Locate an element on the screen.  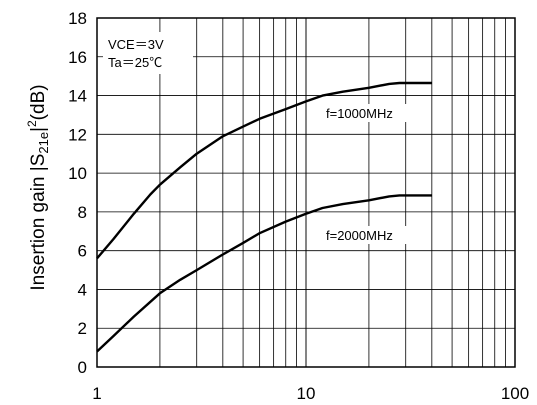
x-tick-label: 1 is located at coordinates (96, 393).